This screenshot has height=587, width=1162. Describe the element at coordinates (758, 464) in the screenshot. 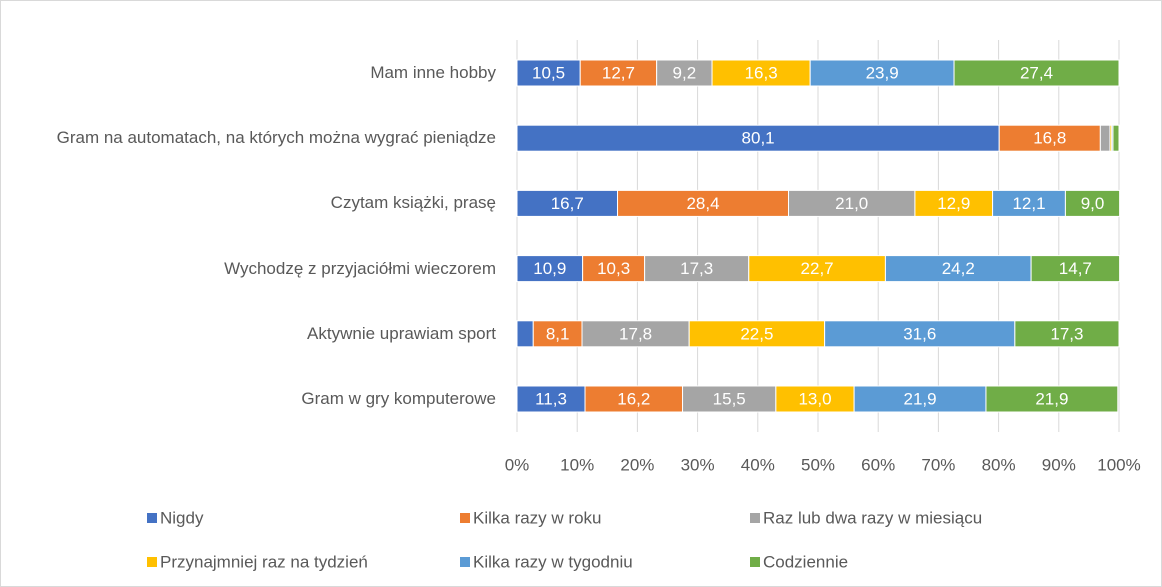

I see `x-tick-label: 40%` at that location.